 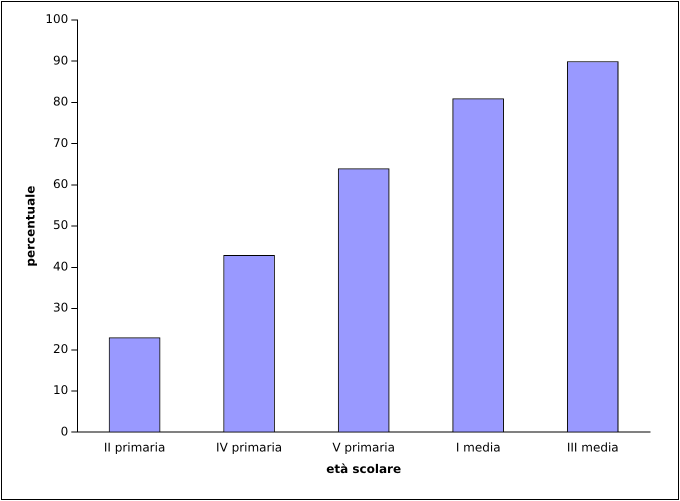 I want to click on x-tick-label: II primaria, so click(x=135, y=447).